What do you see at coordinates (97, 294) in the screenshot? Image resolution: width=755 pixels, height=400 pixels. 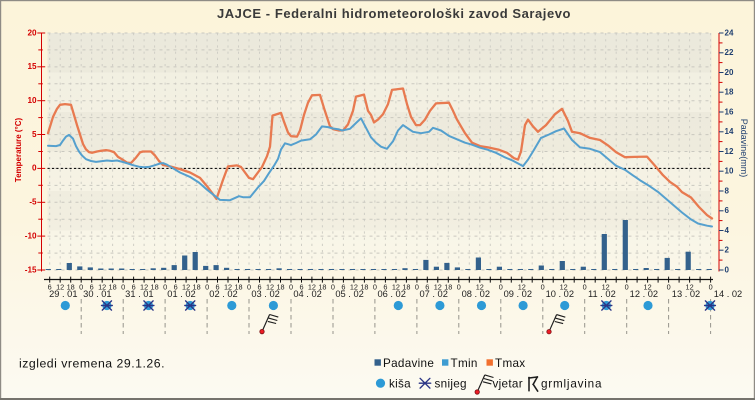 I see `svg-text: 30 . 01` at bounding box center [97, 294].